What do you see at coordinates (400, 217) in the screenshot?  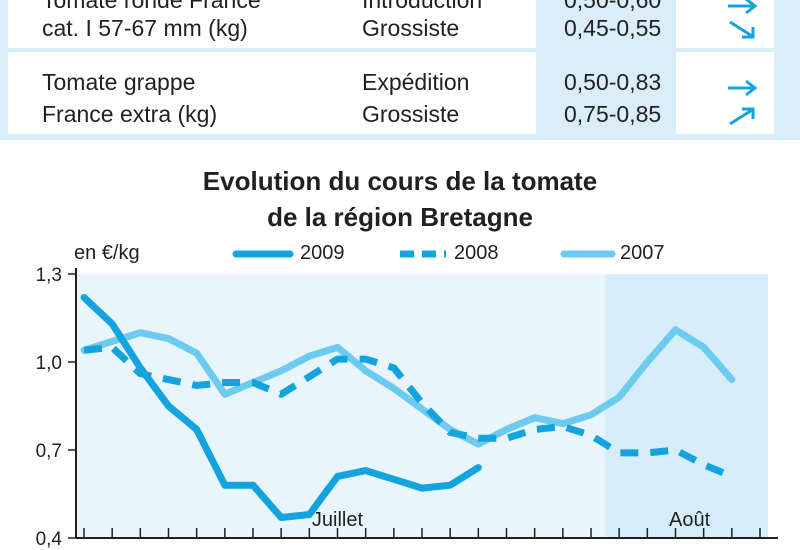 I see `chart-title-line2: de la région Bretagne` at bounding box center [400, 217].